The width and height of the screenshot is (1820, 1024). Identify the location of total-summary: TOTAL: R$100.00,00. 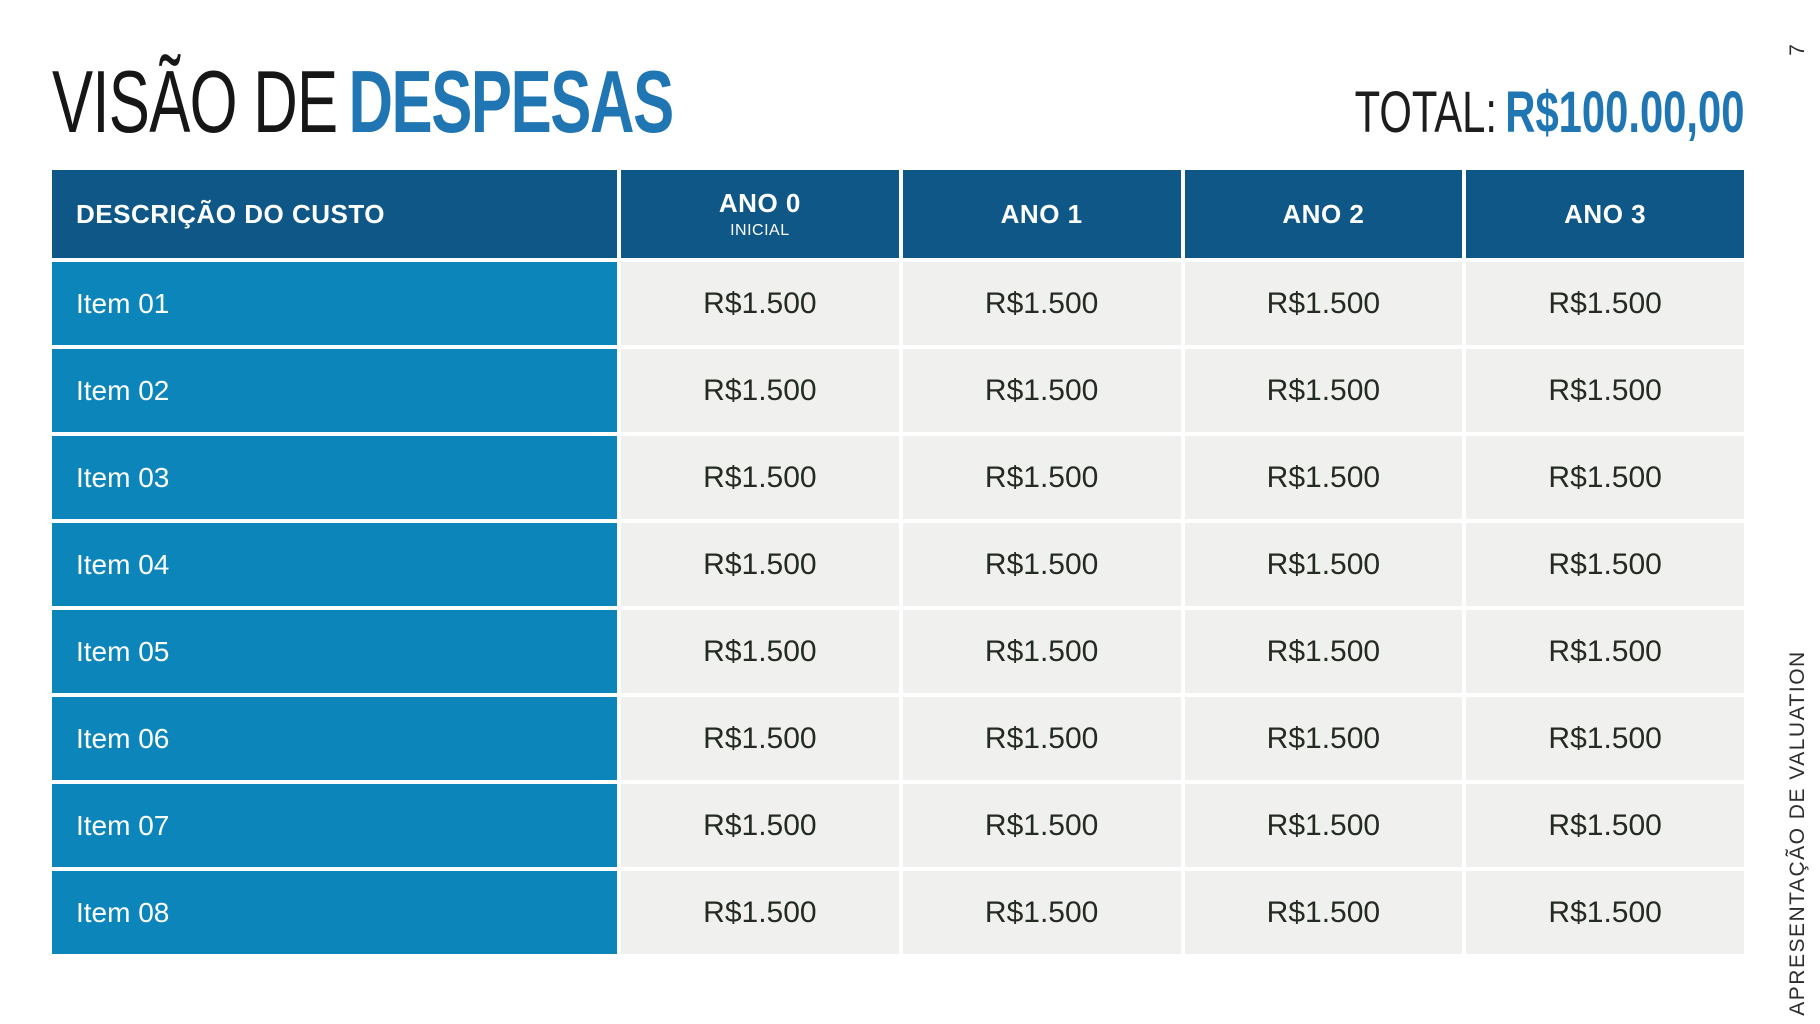
(1549, 113).